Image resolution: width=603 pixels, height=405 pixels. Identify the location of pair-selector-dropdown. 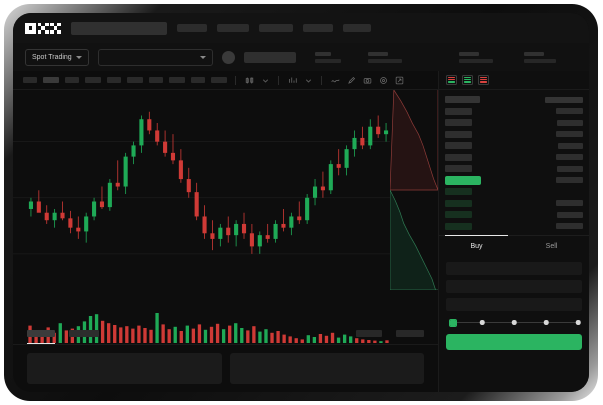
(155, 57).